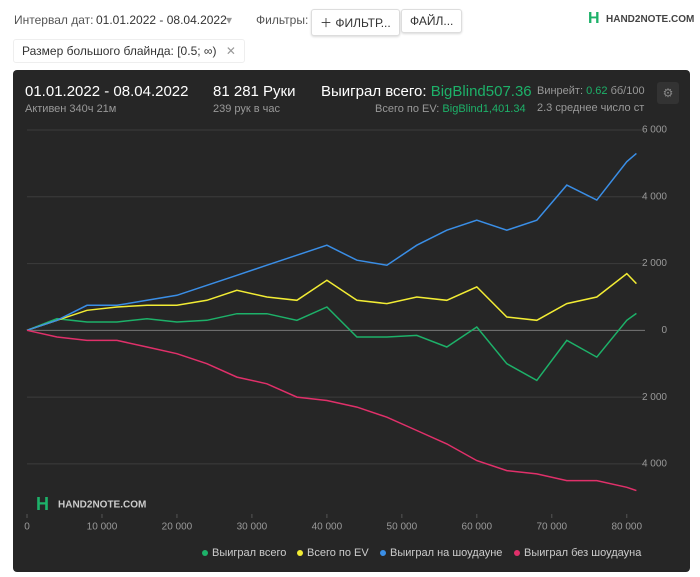  I want to click on watermark-icon: H, so click(42, 504).